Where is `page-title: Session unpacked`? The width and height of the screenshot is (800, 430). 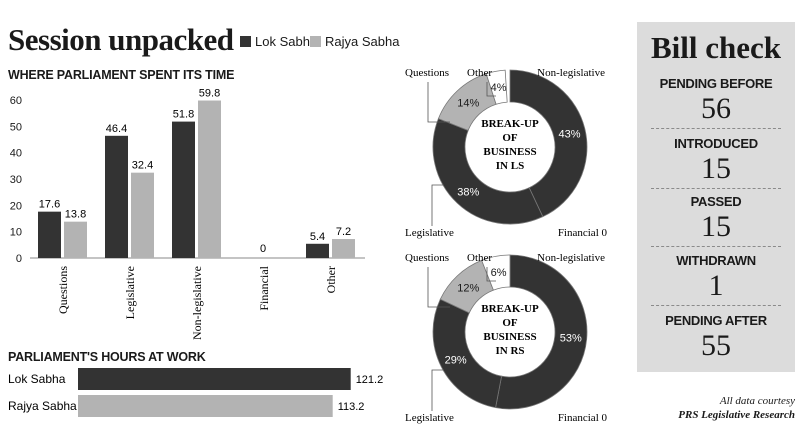
page-title: Session unpacked is located at coordinates (121, 39).